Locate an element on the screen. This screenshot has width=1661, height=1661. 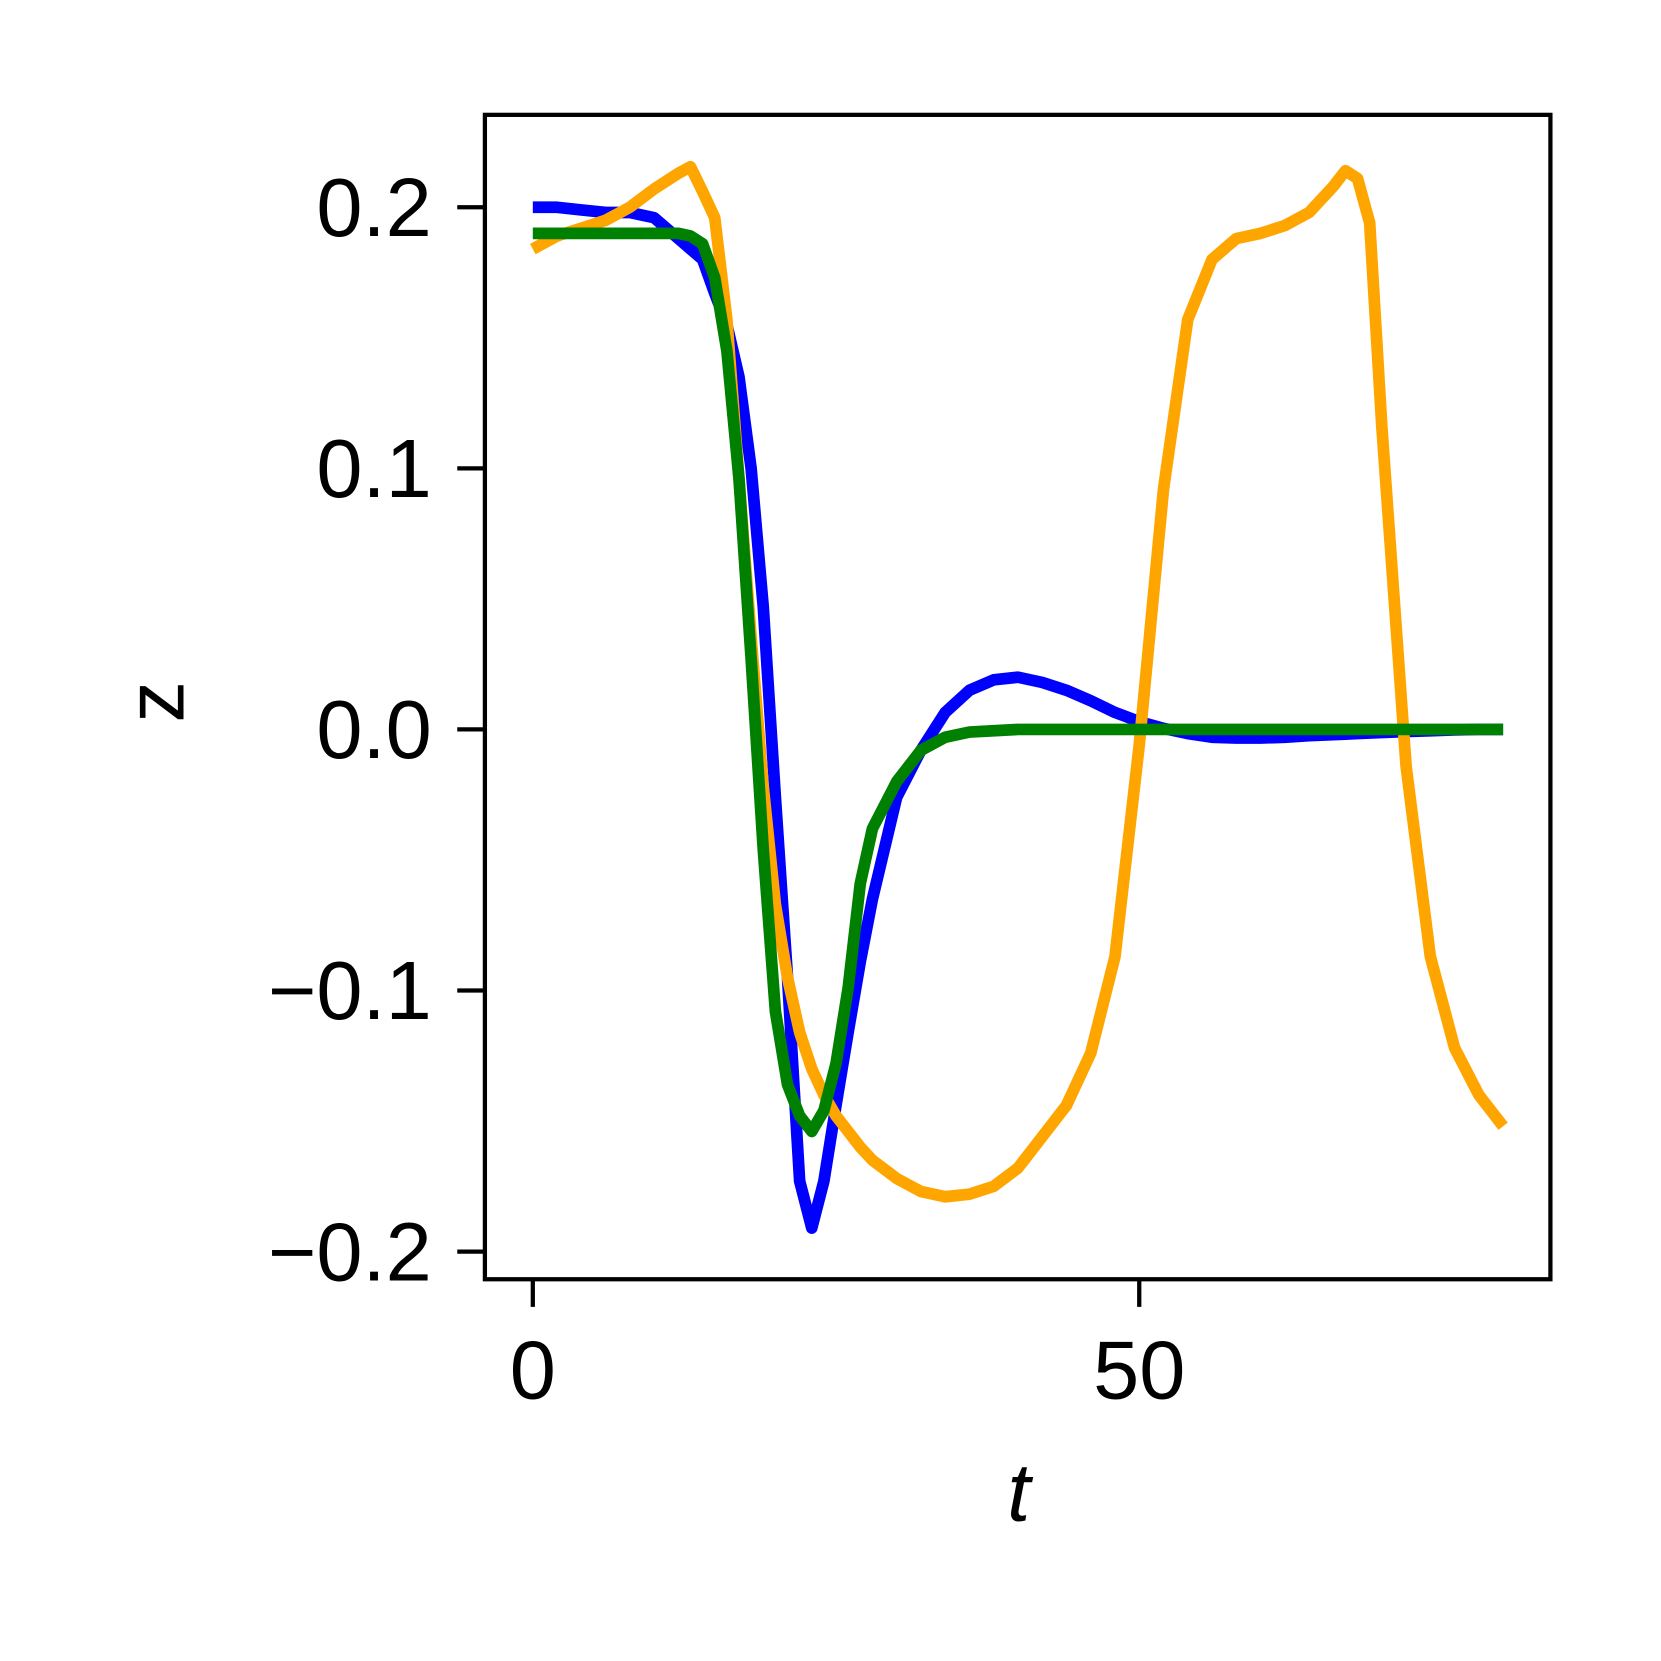
x-tick-label: 0 is located at coordinates (533, 1369).